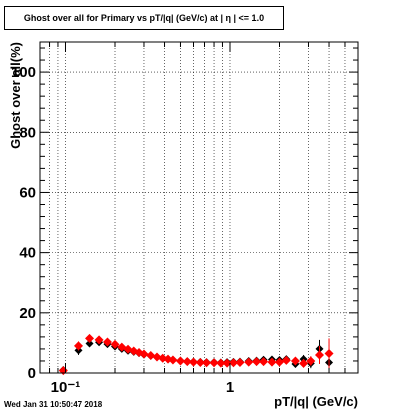 The width and height of the screenshot is (400, 414). I want to click on y-axis-label: Ghost over all(%), so click(15, 95).